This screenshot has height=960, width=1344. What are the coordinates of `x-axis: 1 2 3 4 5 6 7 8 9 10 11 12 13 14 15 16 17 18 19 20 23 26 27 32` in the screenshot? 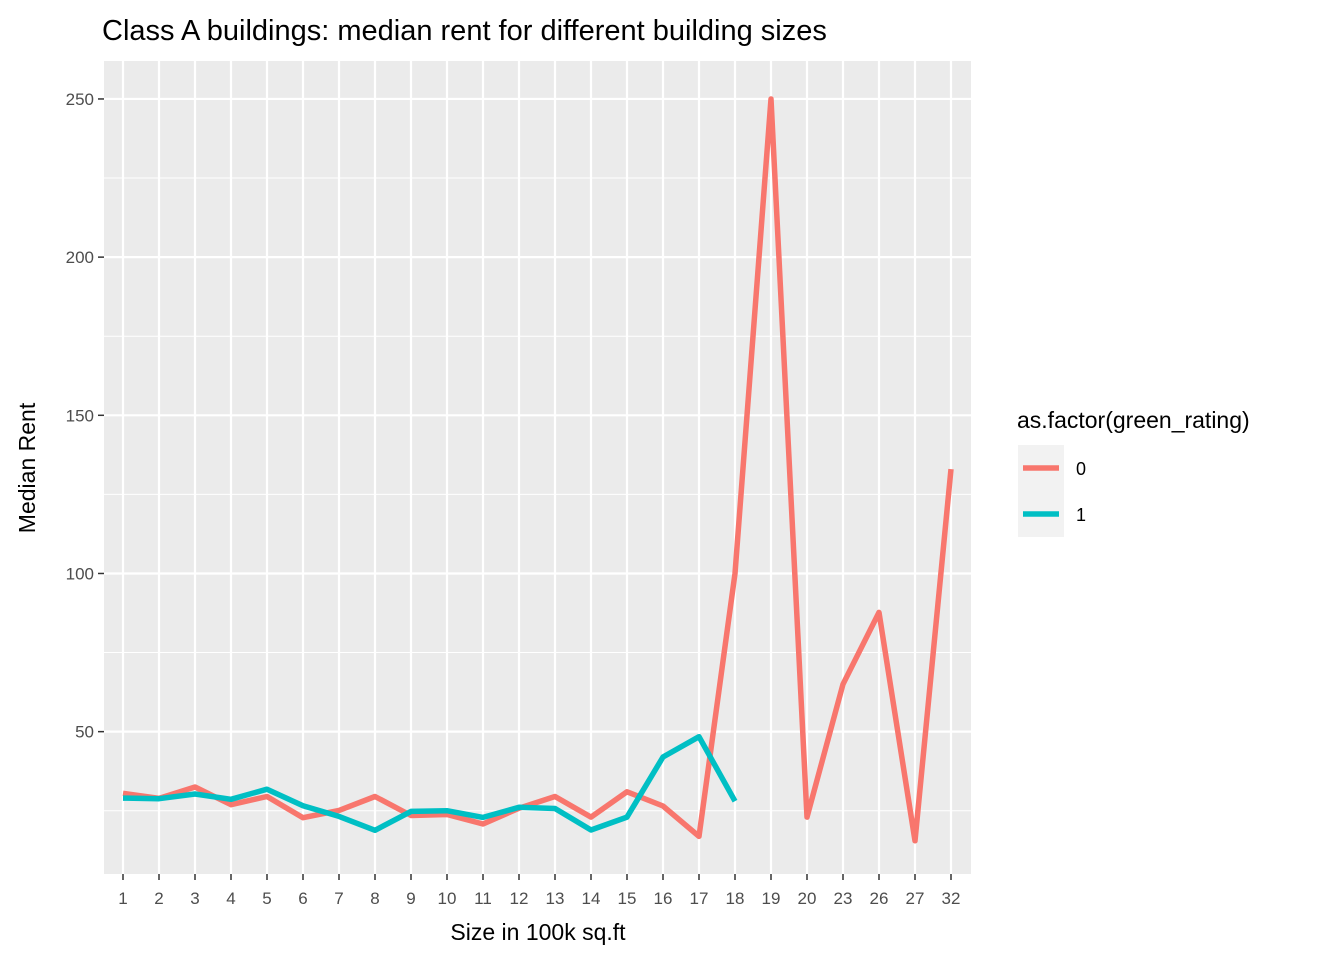 It's located at (539, 891).